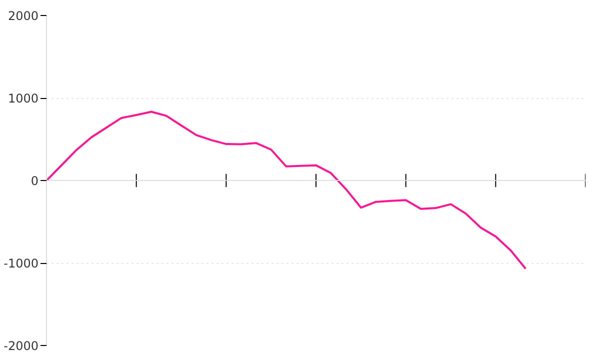 This screenshot has width=600, height=360. What do you see at coordinates (23, 16) in the screenshot?
I see `y-tick-label: 2000` at bounding box center [23, 16].